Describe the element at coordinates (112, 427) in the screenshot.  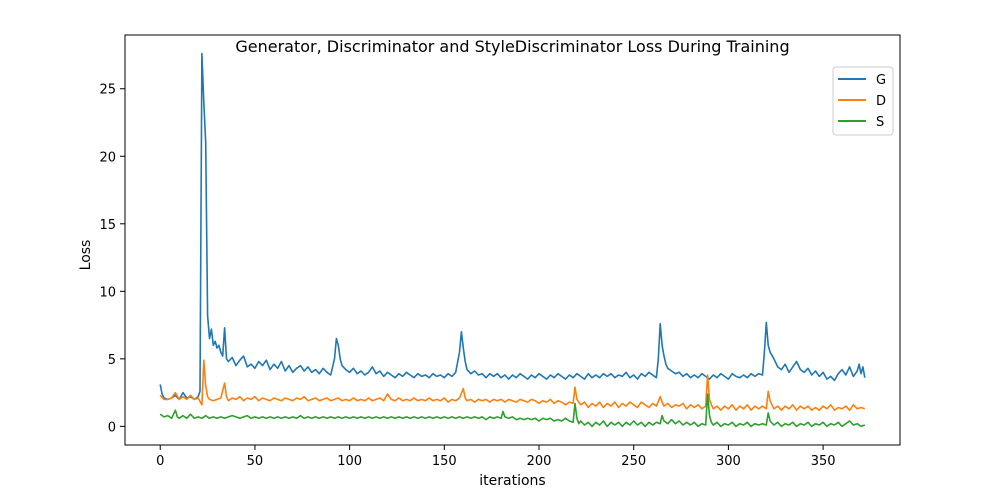
I see `y-tick-label: 0` at that location.